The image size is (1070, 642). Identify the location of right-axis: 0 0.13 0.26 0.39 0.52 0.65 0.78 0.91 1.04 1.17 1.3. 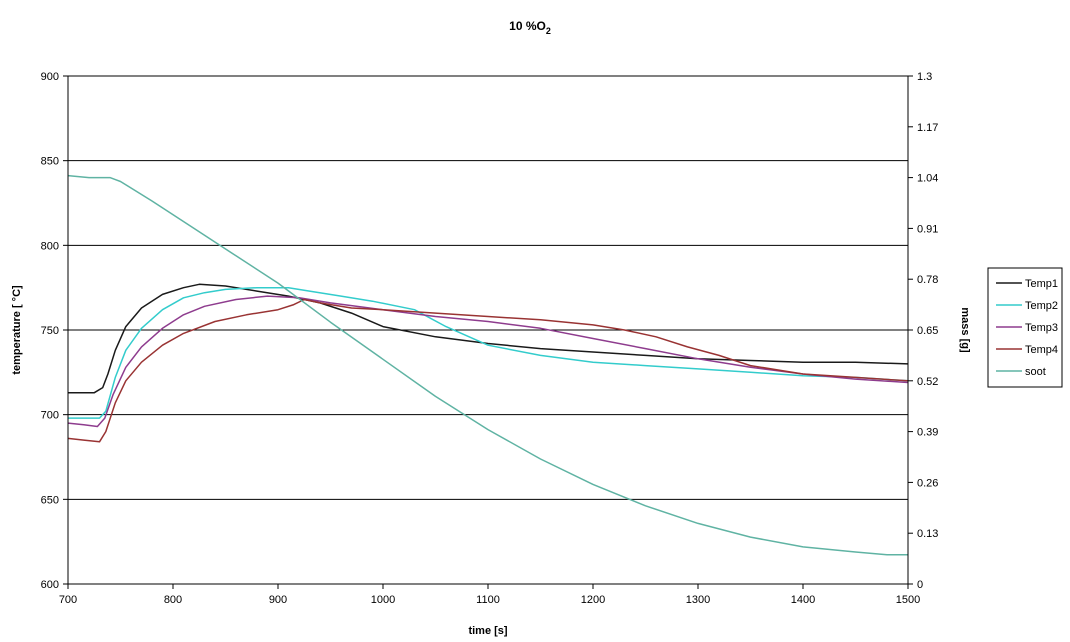
(922, 331).